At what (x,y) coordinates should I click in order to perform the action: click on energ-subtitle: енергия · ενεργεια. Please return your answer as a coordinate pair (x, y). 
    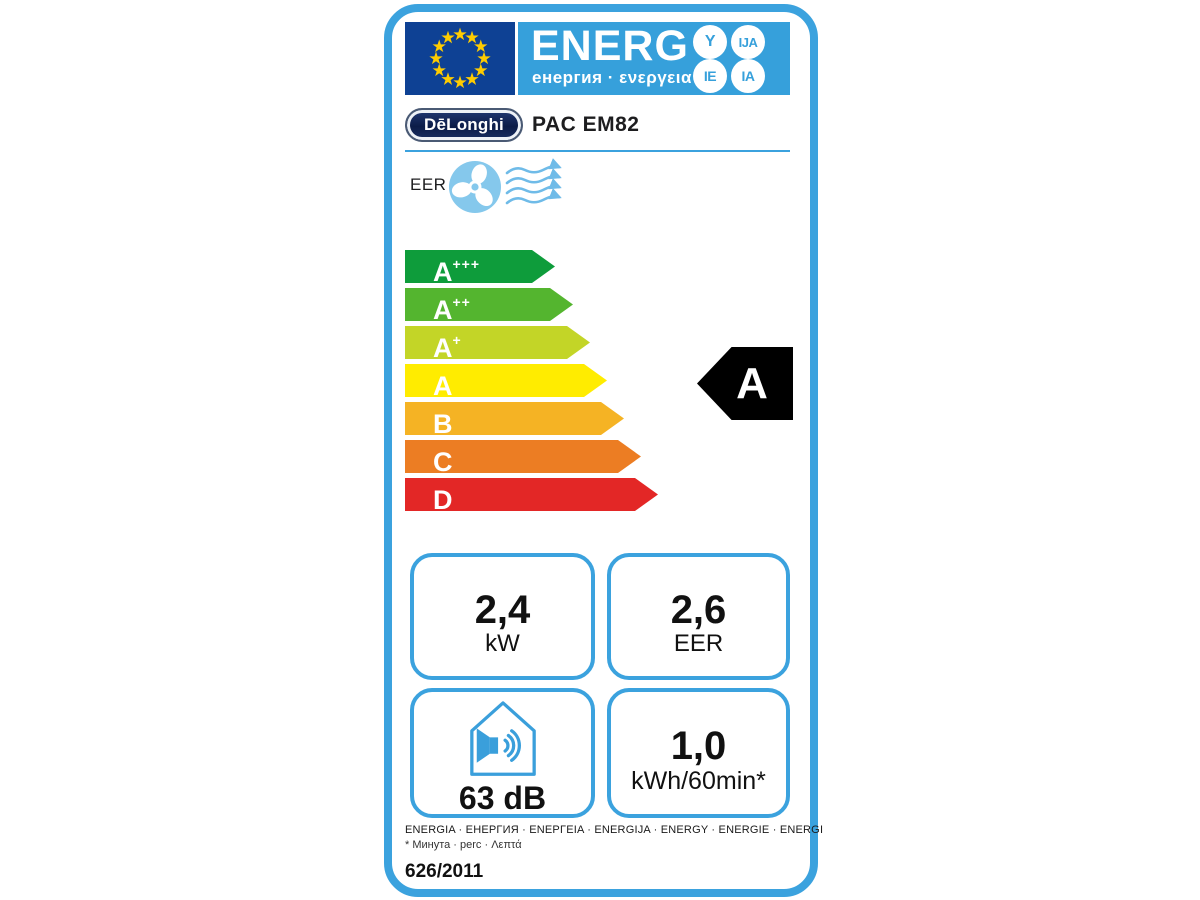
    Looking at the image, I should click on (612, 77).